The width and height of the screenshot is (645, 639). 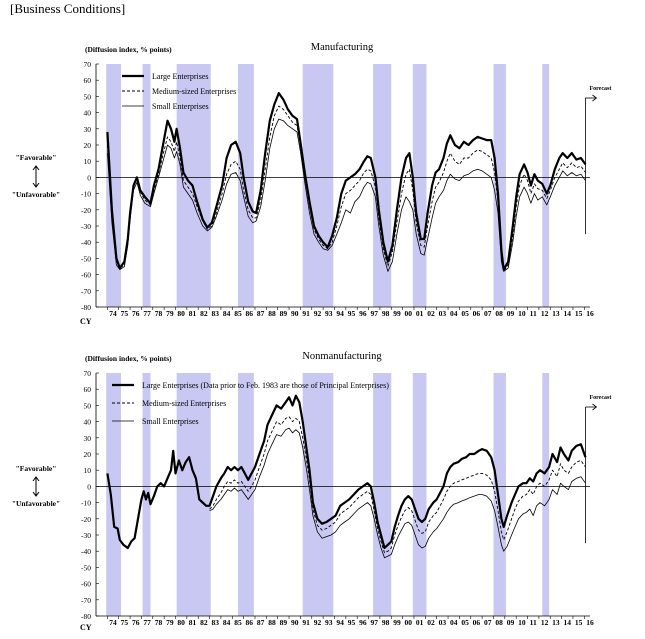 What do you see at coordinates (261, 313) in the screenshot?
I see `x-tick-label: 87` at bounding box center [261, 313].